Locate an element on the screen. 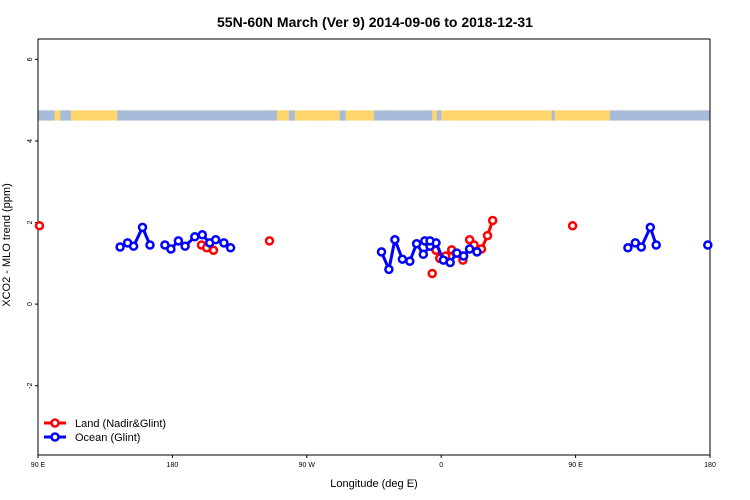 This screenshot has width=750, height=500. legend-label: Ocean (Glint) is located at coordinates (107, 438).